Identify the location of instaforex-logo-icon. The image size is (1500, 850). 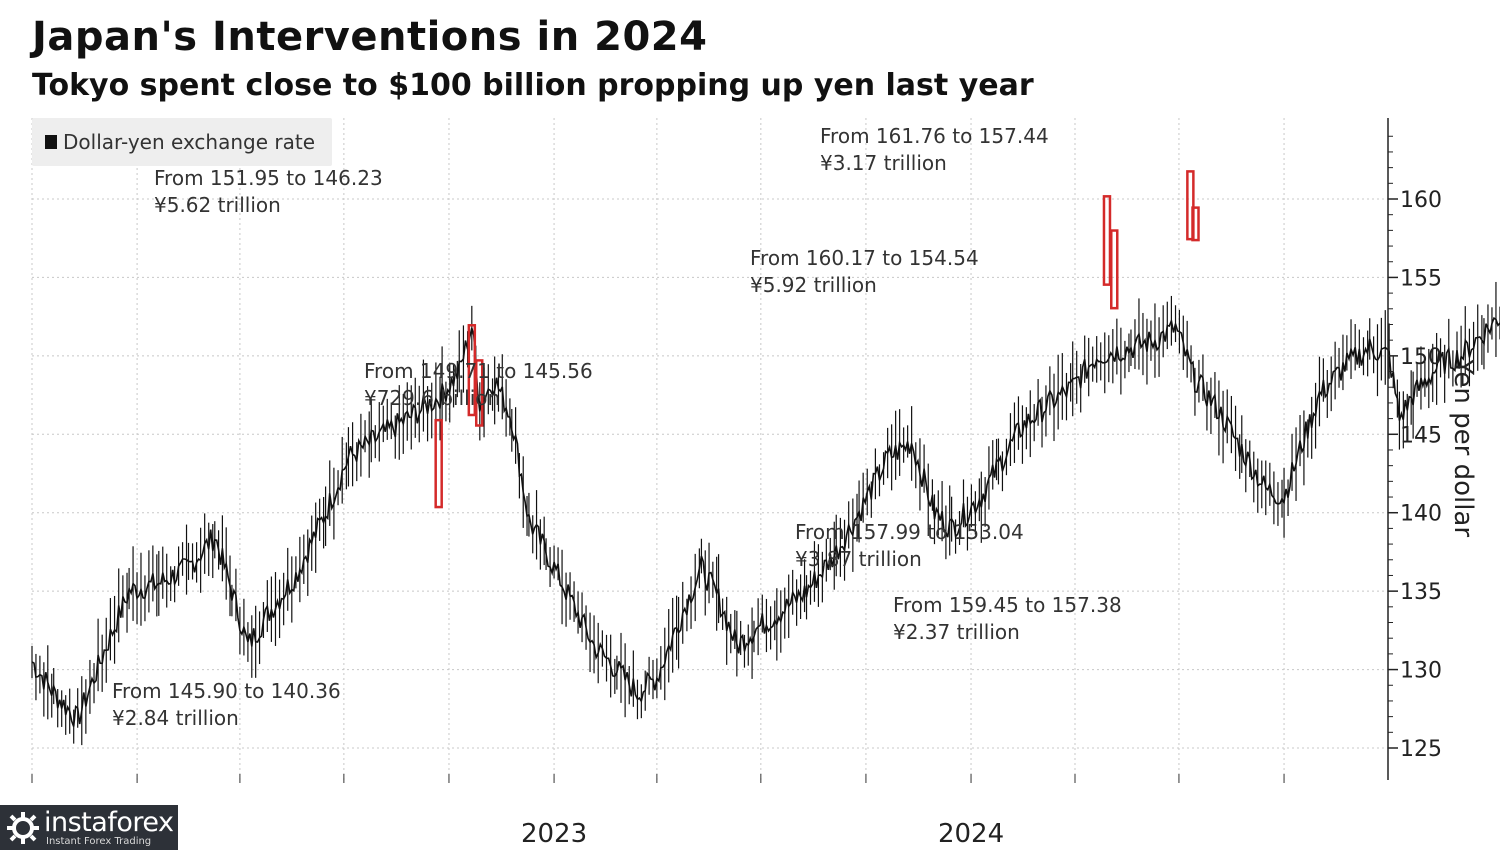
(23, 828).